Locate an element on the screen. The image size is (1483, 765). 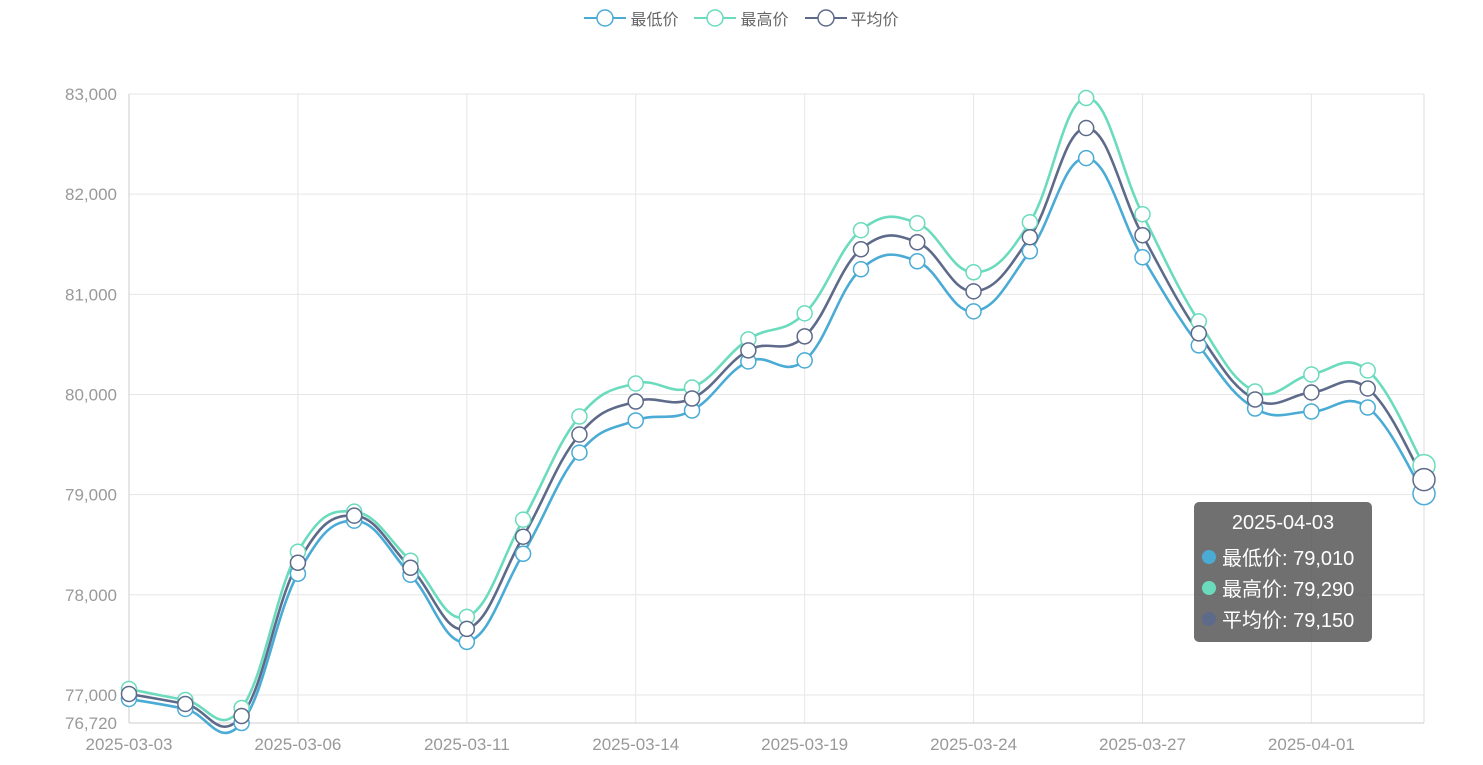
y-tick-label: 83,000 is located at coordinates (91, 94).